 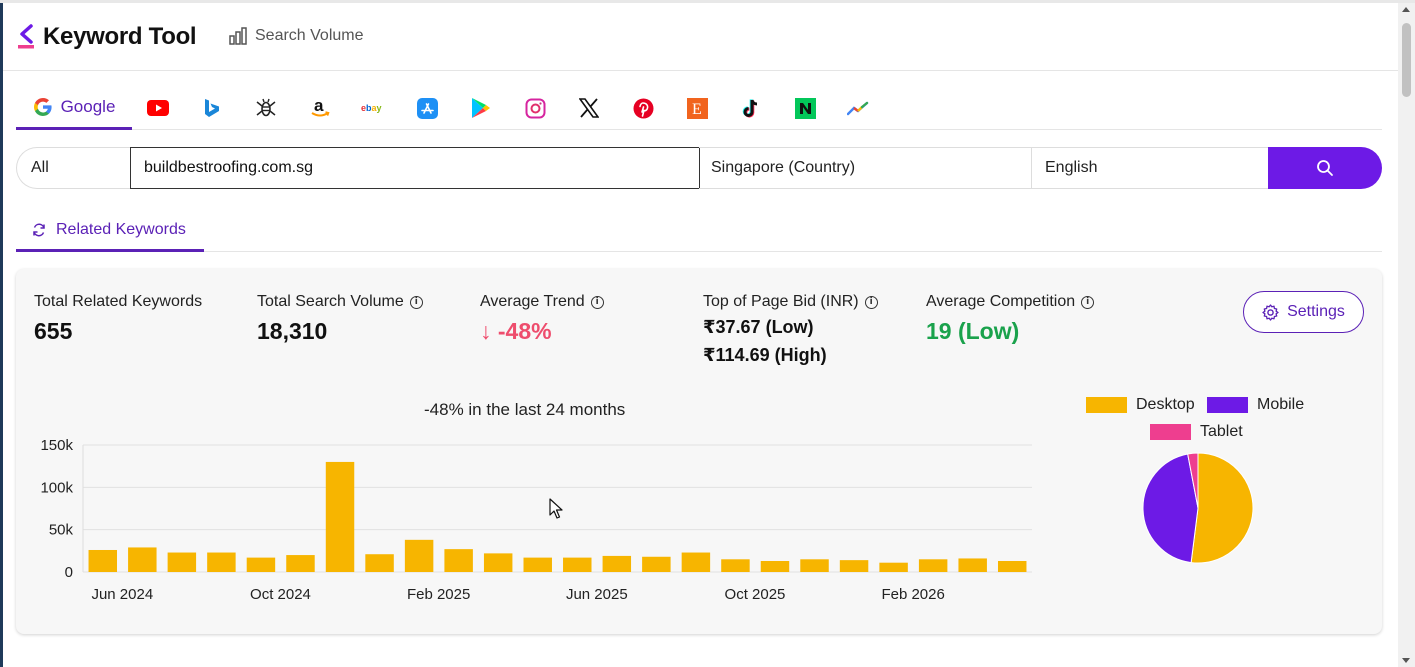 I want to click on tab-app-store, so click(x=427, y=108).